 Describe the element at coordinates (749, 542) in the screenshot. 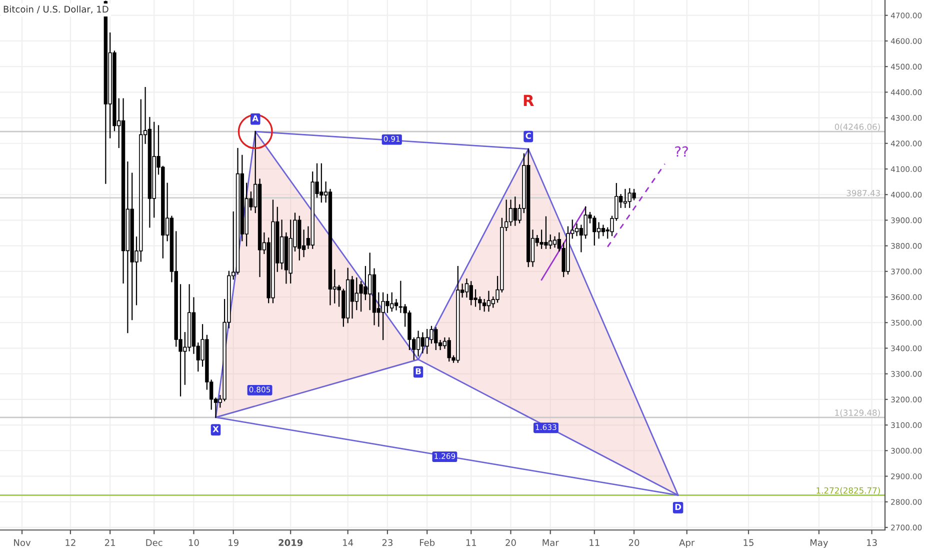

I see `x-tick-label: 15` at that location.